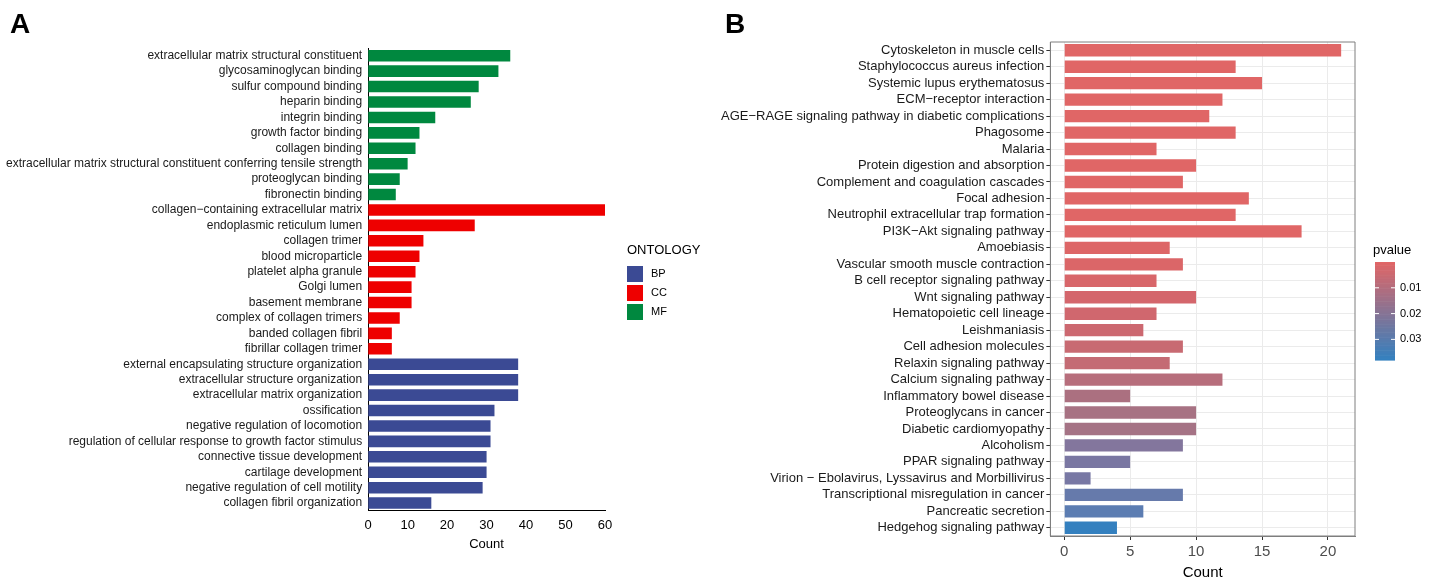  What do you see at coordinates (277, 394) in the screenshot?
I see `y-tick-label: extracellular matrix organization` at bounding box center [277, 394].